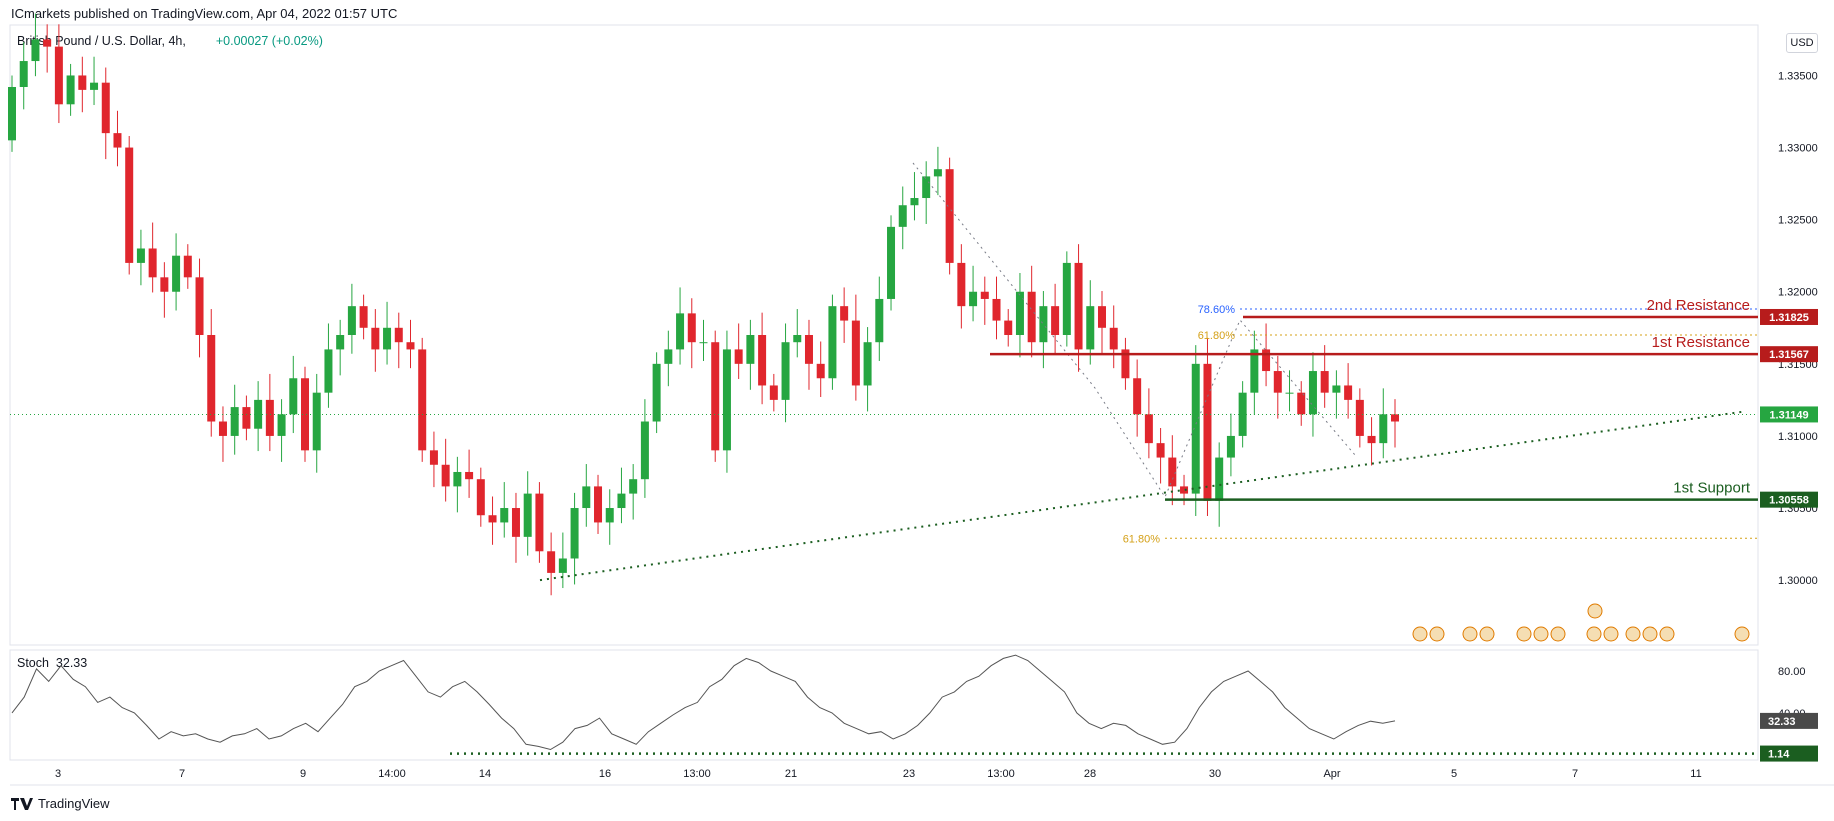 The image size is (1834, 821). What do you see at coordinates (1789, 355) in the screenshot?
I see `level-price-text: 1.31567` at bounding box center [1789, 355].